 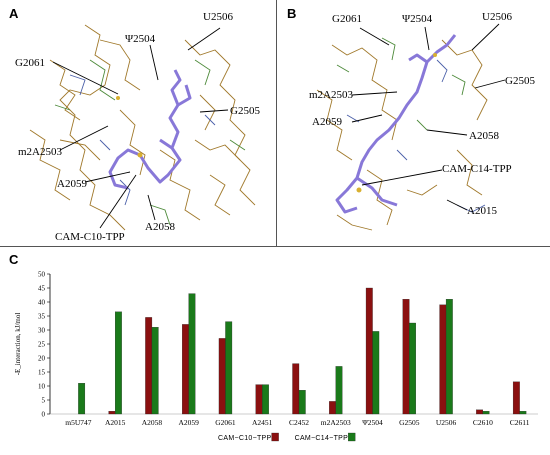 What do you see at coordinates (245, 438) in the screenshot?
I see `legend-label: CAM−C10−TPP` at bounding box center [245, 438].